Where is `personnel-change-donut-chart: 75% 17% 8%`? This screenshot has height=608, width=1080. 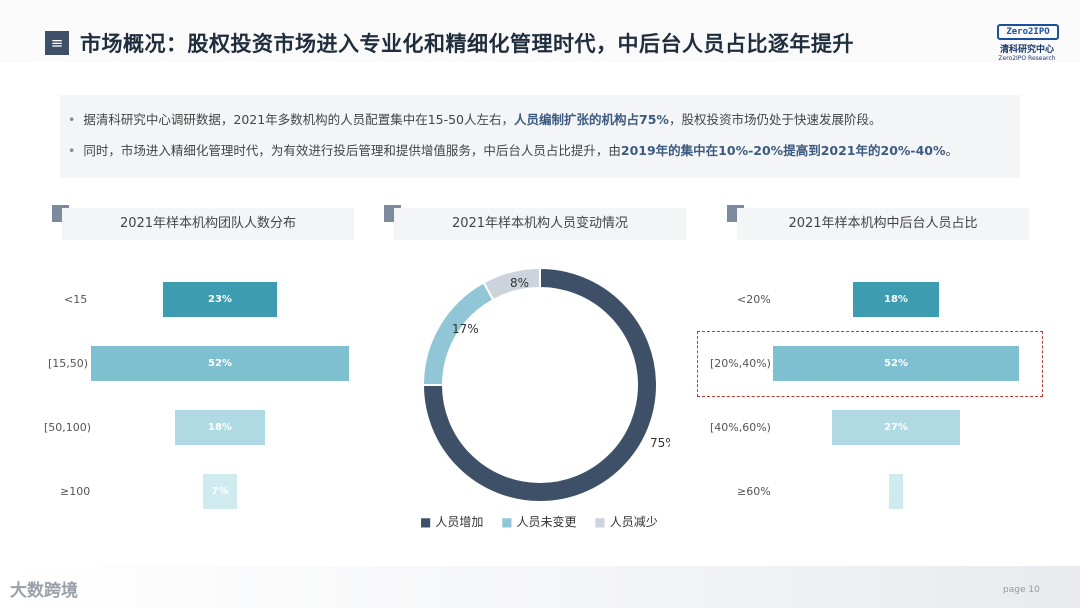 personnel-change-donut-chart: 75% 17% 8% is located at coordinates (545, 384).